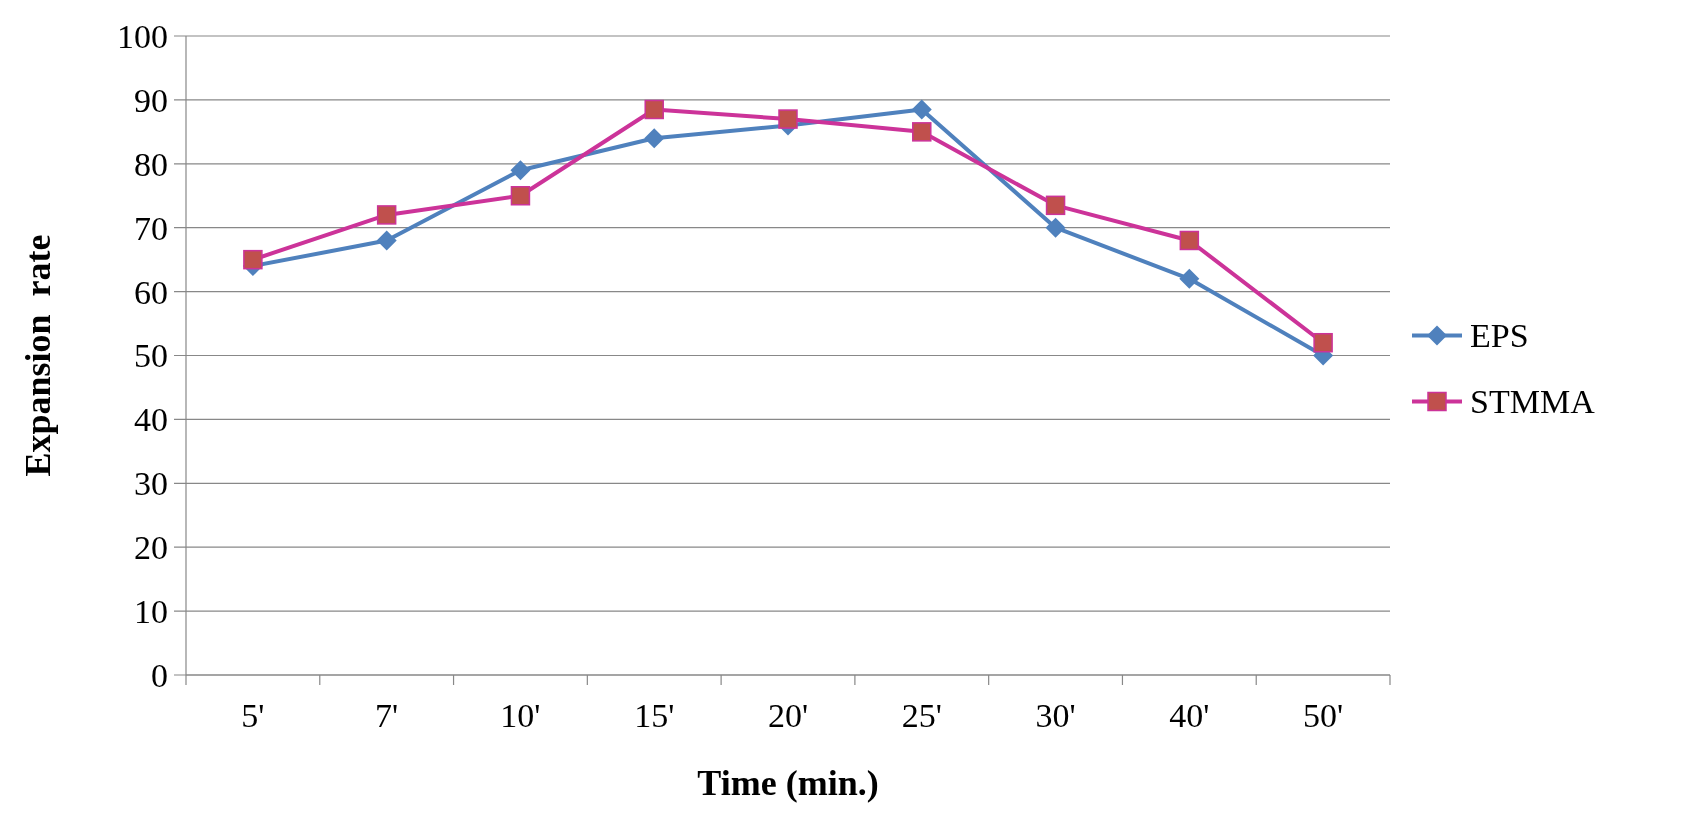 This screenshot has height=813, width=1688. What do you see at coordinates (253, 715) in the screenshot?
I see `x-tick-label: 5'` at bounding box center [253, 715].